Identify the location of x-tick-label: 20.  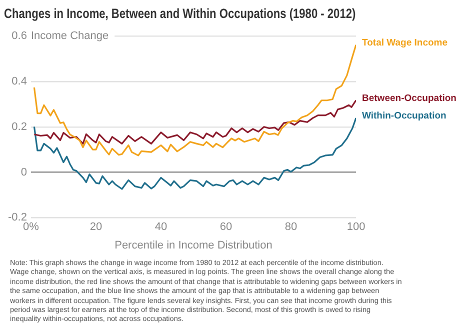
(96, 227).